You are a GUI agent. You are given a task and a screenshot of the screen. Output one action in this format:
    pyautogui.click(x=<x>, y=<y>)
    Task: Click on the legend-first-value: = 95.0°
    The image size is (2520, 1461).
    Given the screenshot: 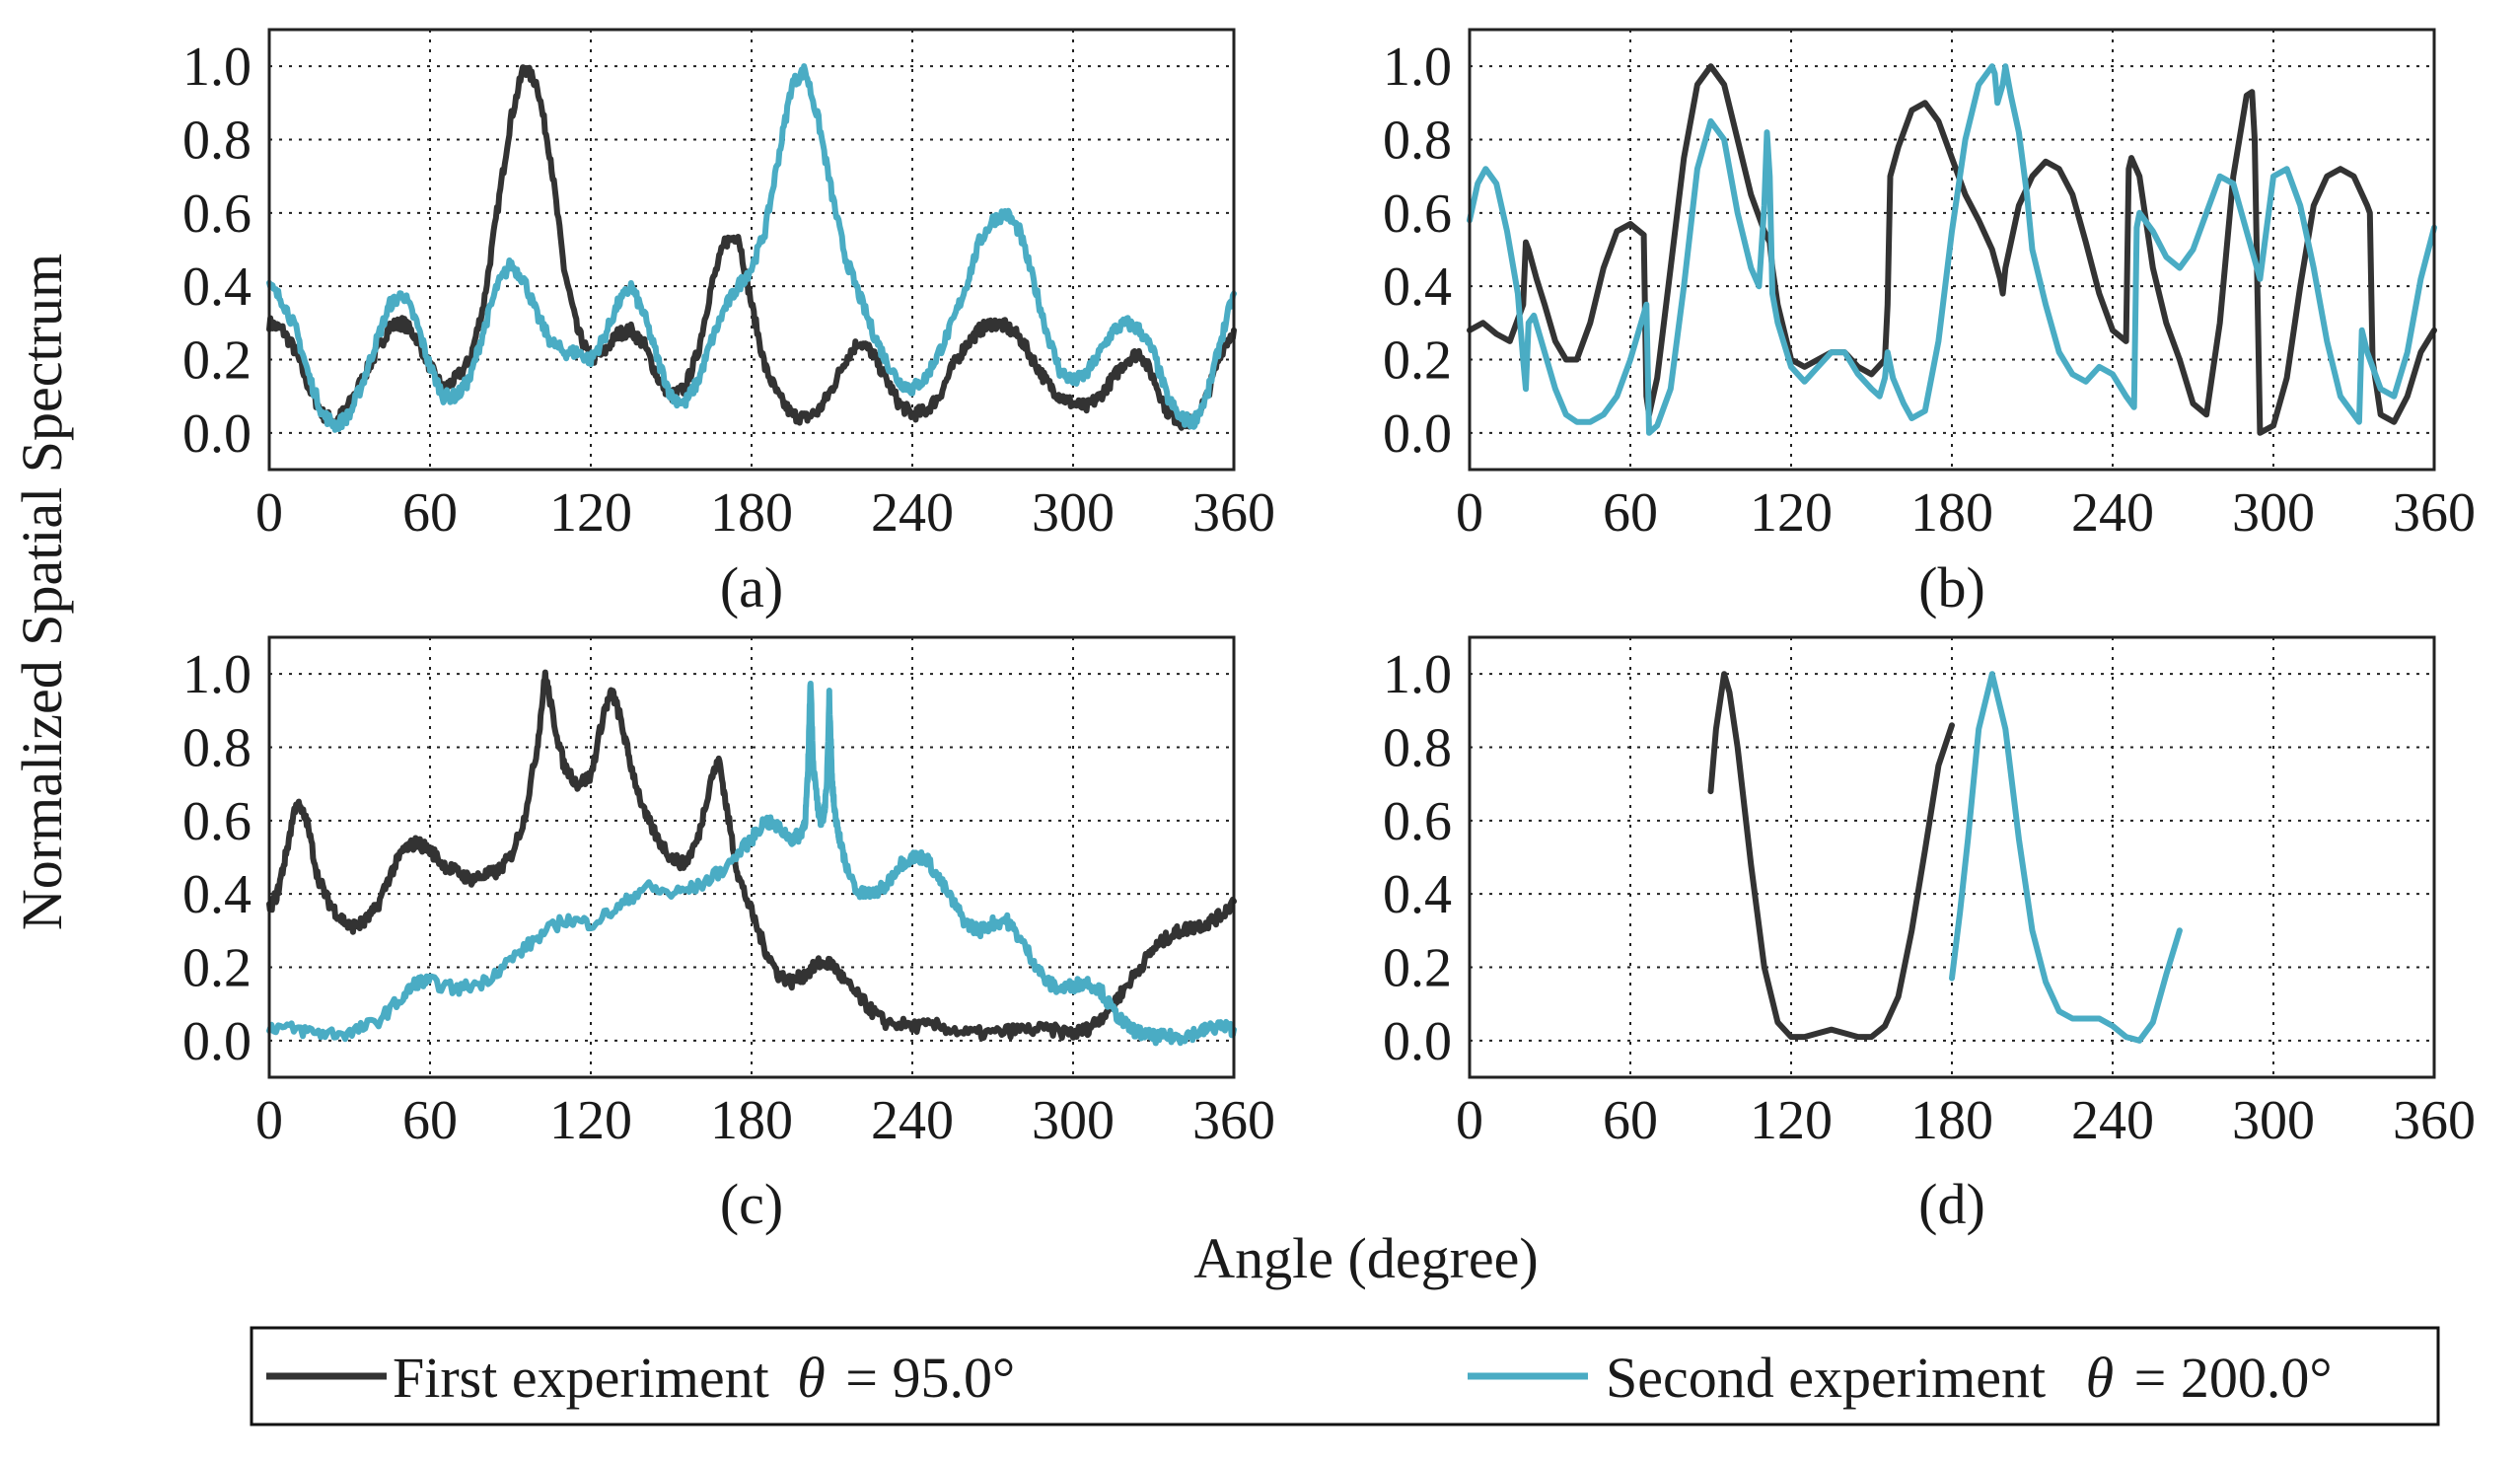 What is the action you would take?
    pyautogui.click(x=930, y=1378)
    